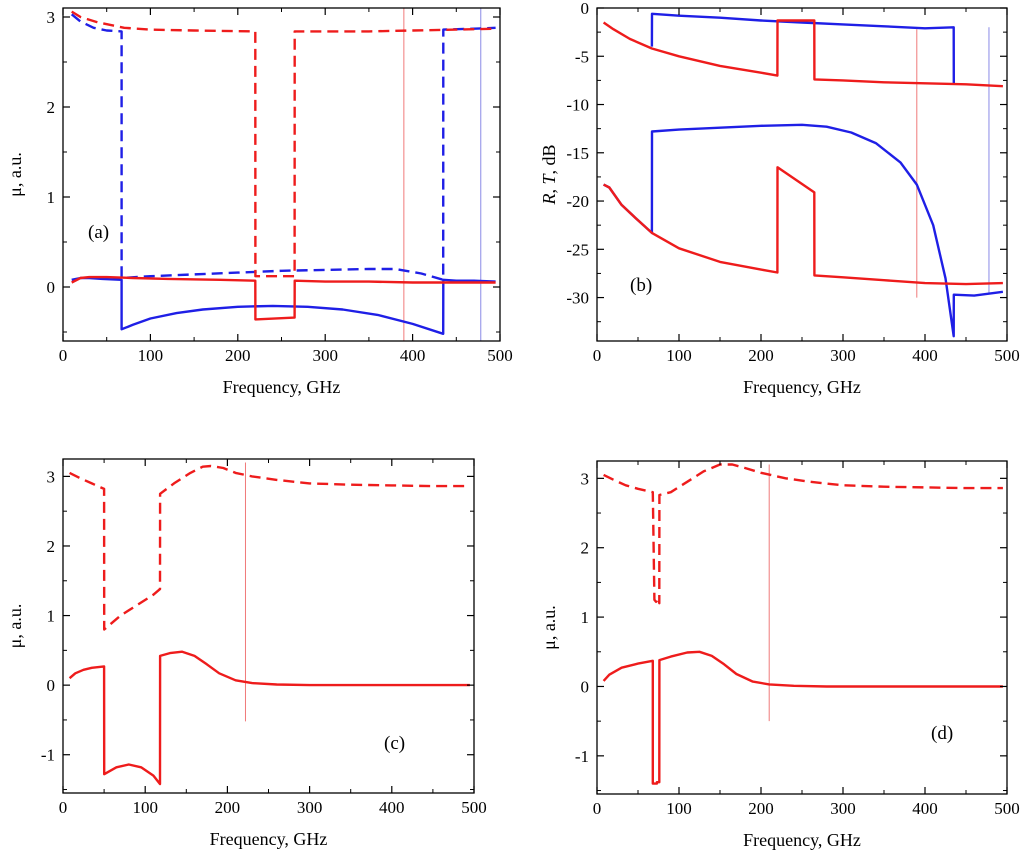  I want to click on panel-label: (c), so click(394, 743).